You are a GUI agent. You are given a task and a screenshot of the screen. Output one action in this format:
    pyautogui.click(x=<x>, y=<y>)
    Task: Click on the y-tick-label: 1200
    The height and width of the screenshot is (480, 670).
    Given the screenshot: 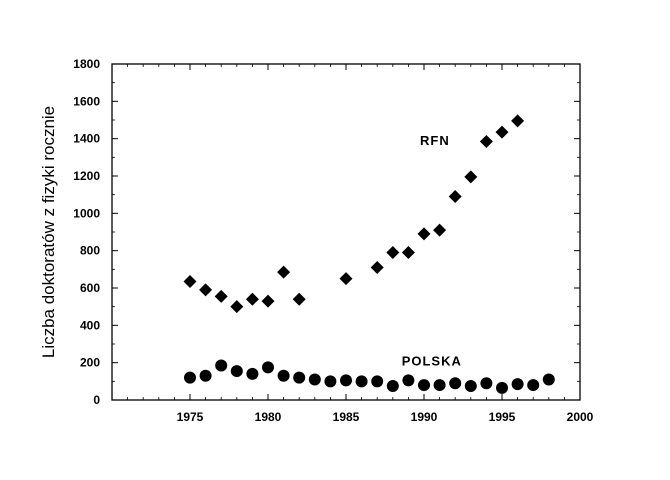 What is the action you would take?
    pyautogui.click(x=86, y=176)
    